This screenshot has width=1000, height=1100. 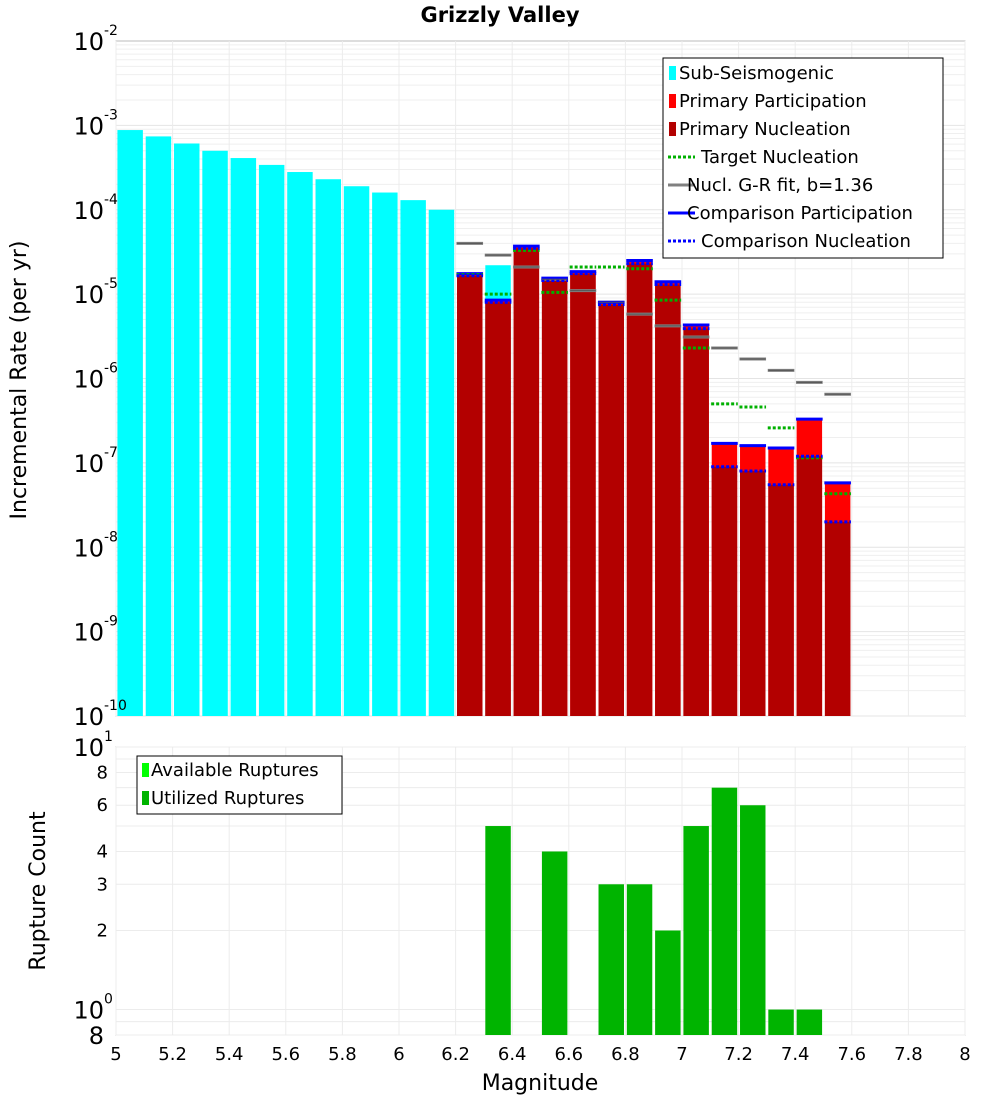 I want to click on legend-item: Primary Nucleation, so click(x=760, y=129).